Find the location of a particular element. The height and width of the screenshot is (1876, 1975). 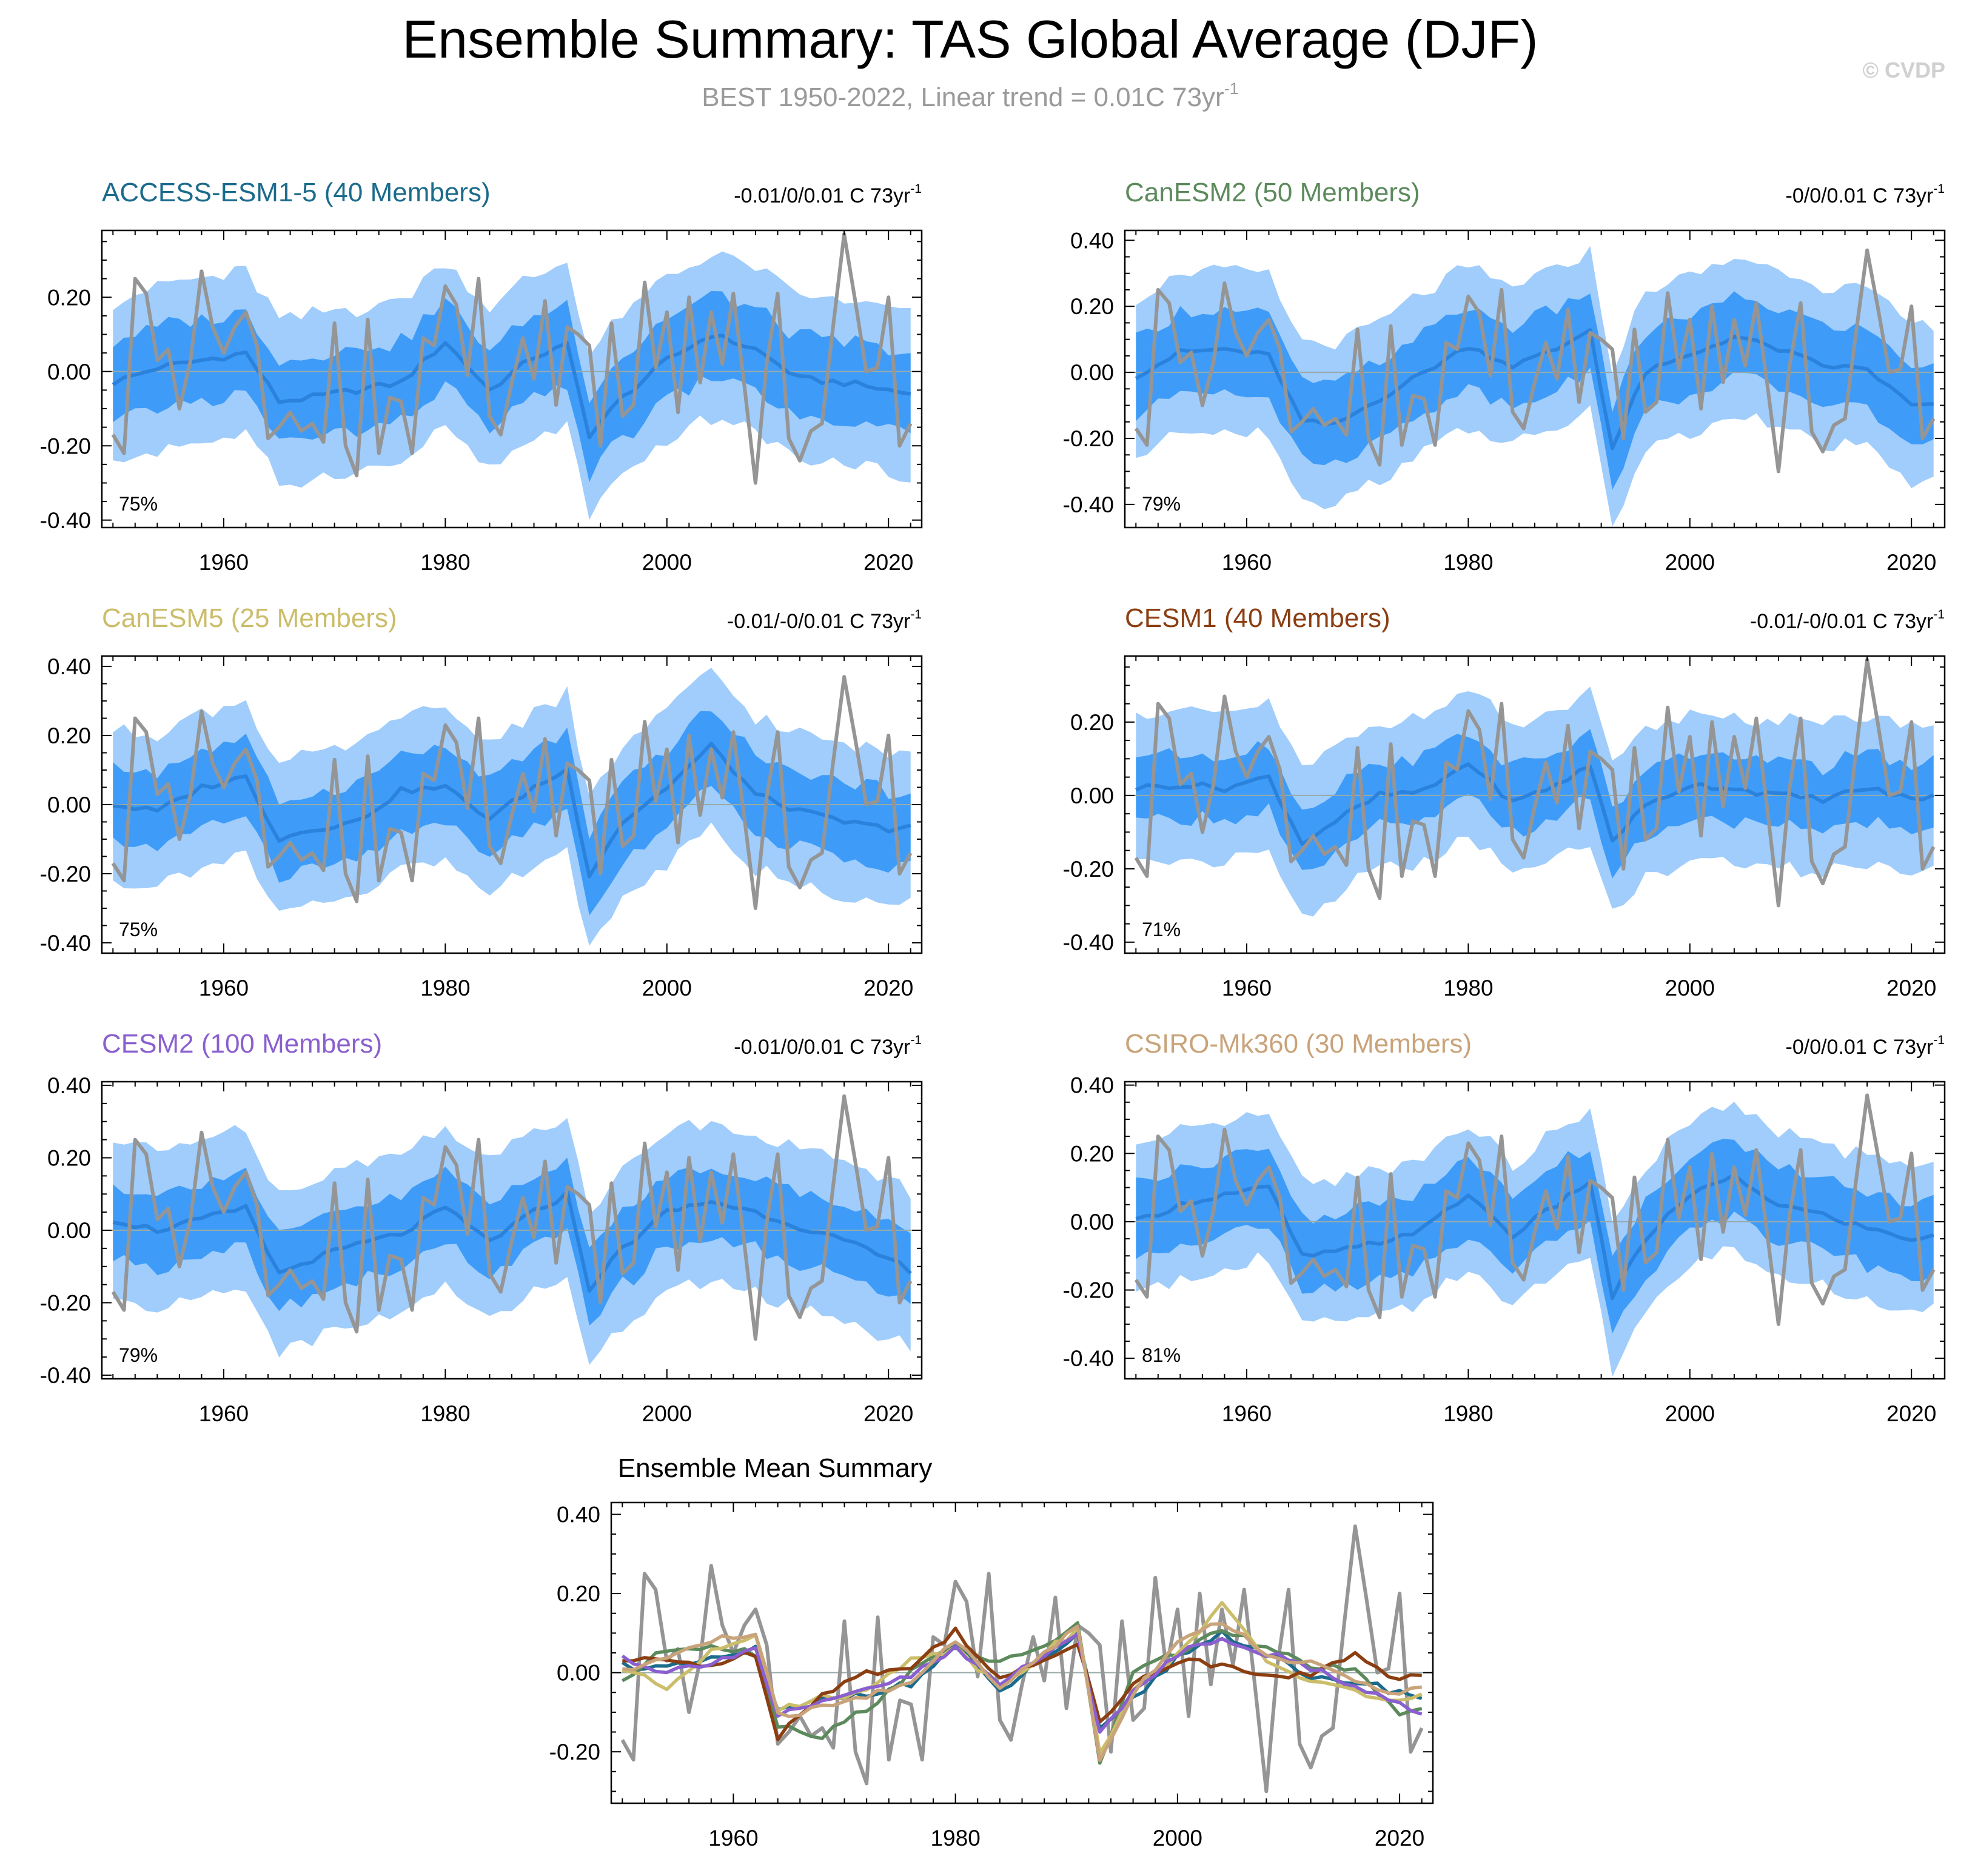

panel-trend: -0.01/0/0.01 C 73yr-1 is located at coordinates (828, 194).